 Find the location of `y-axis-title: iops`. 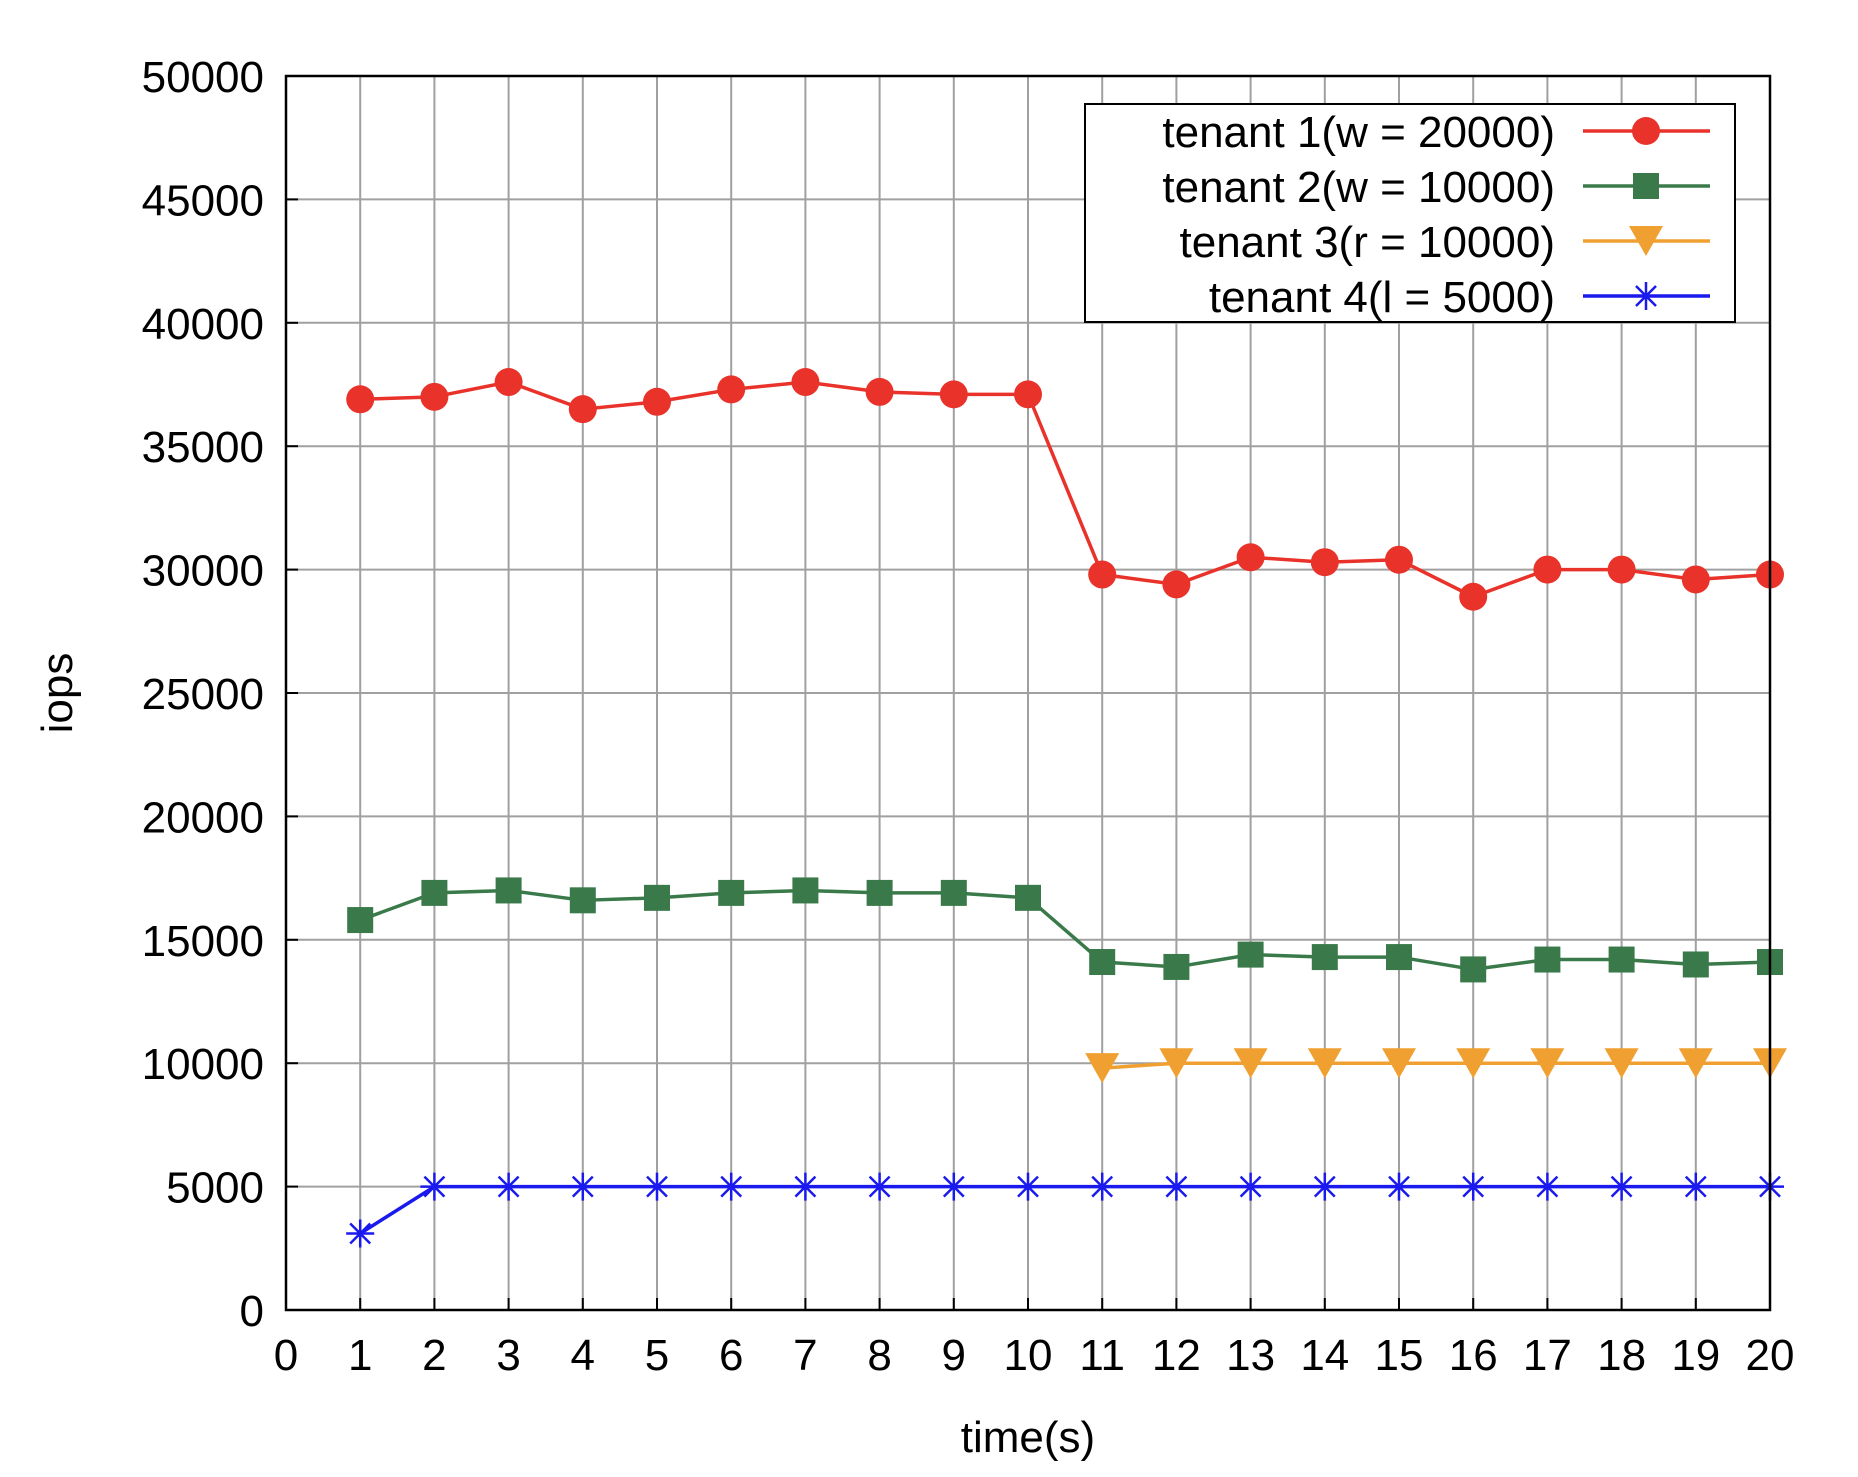

y-axis-title: iops is located at coordinates (57, 693).